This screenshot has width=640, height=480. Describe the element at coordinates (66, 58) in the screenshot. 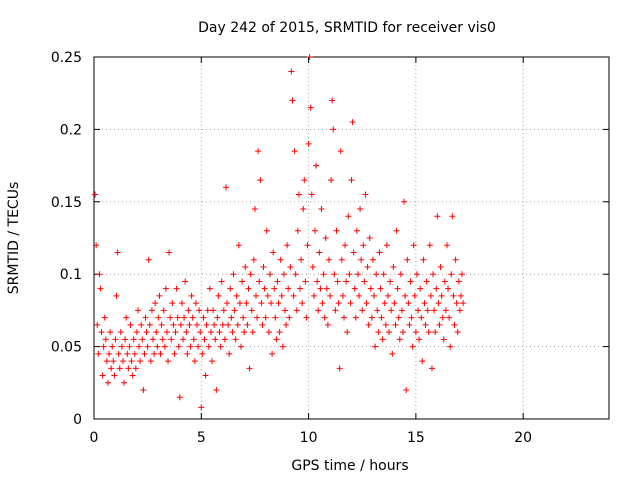

I see `y-tick-label: 0.25` at that location.